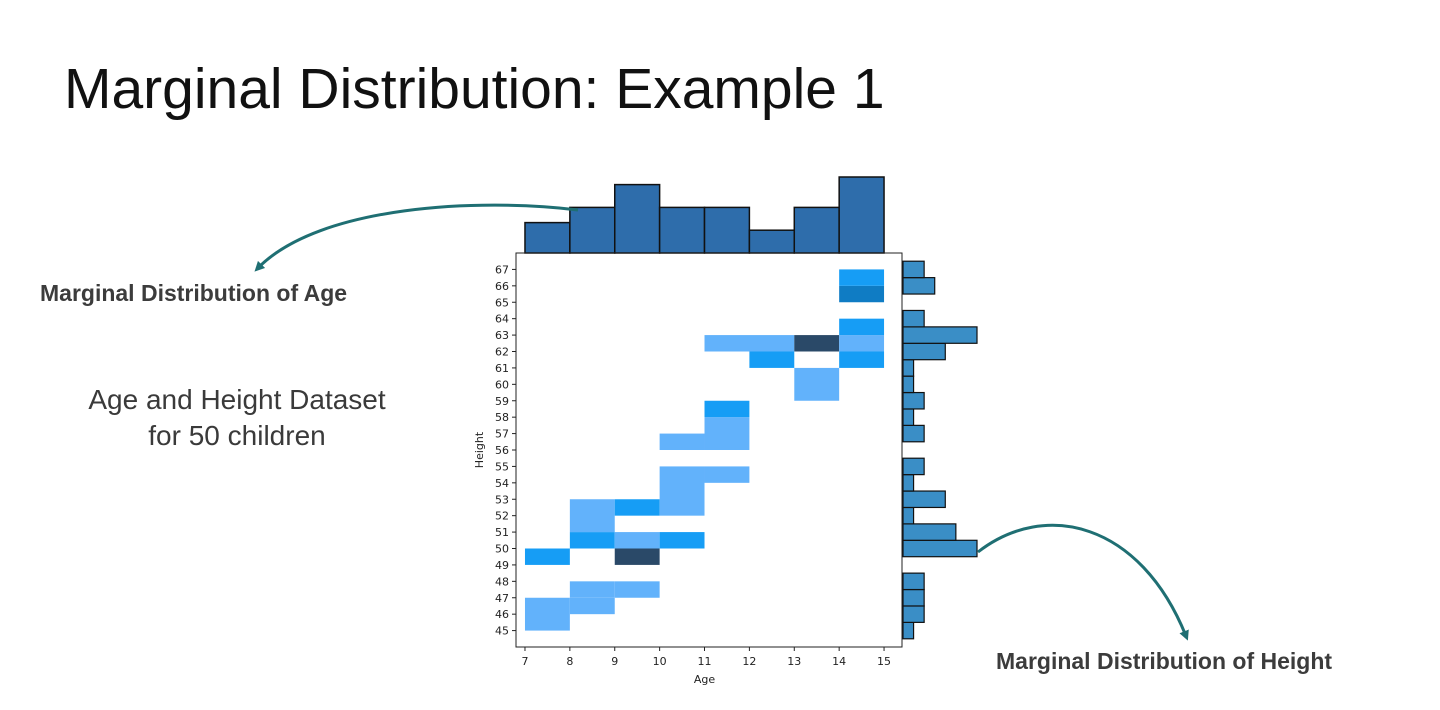 The height and width of the screenshot is (710, 1440). I want to click on y-tick-label: 52, so click(502, 516).